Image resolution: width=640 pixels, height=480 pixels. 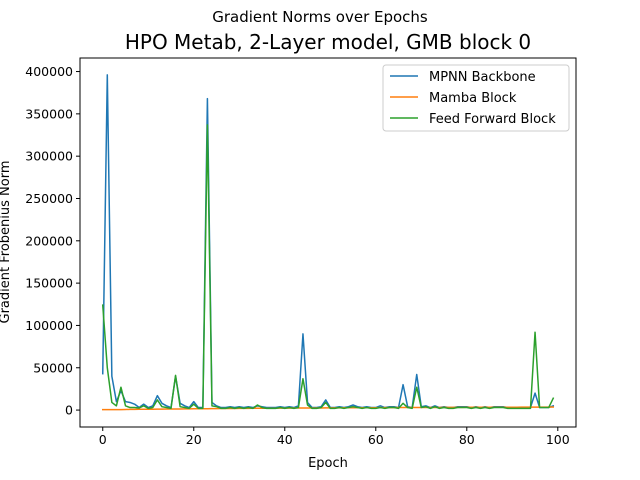 What do you see at coordinates (467, 439) in the screenshot?
I see `x-tick-label: 80` at bounding box center [467, 439].